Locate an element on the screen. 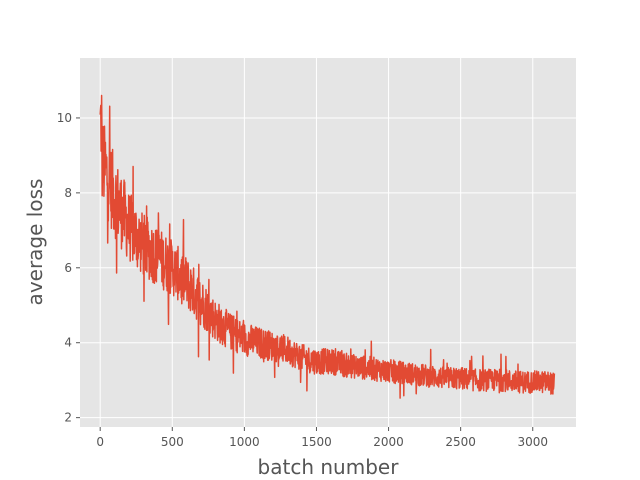 Image resolution: width=640 pixels, height=480 pixels. y-axis-ticks: 2 4 6 8 10 is located at coordinates (68, 268).